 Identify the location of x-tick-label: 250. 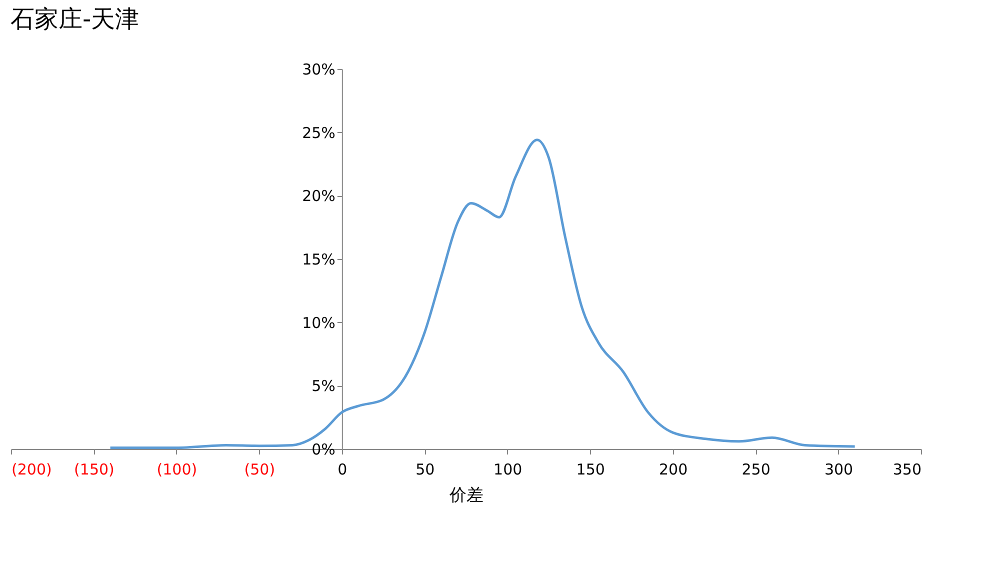
(756, 469).